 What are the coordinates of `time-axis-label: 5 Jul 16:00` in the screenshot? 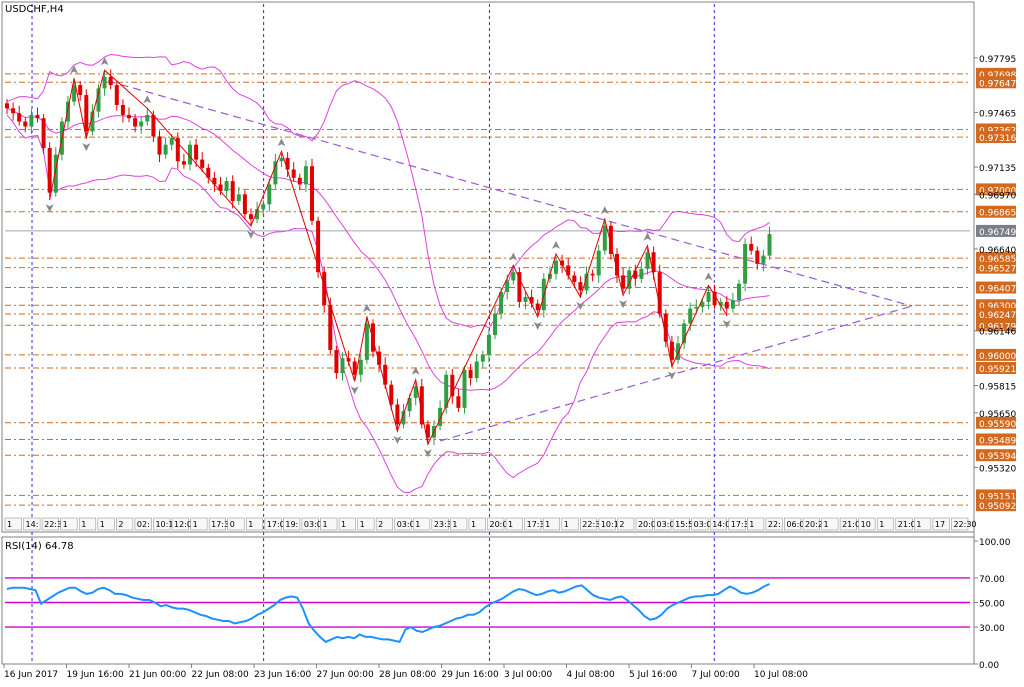 It's located at (653, 675).